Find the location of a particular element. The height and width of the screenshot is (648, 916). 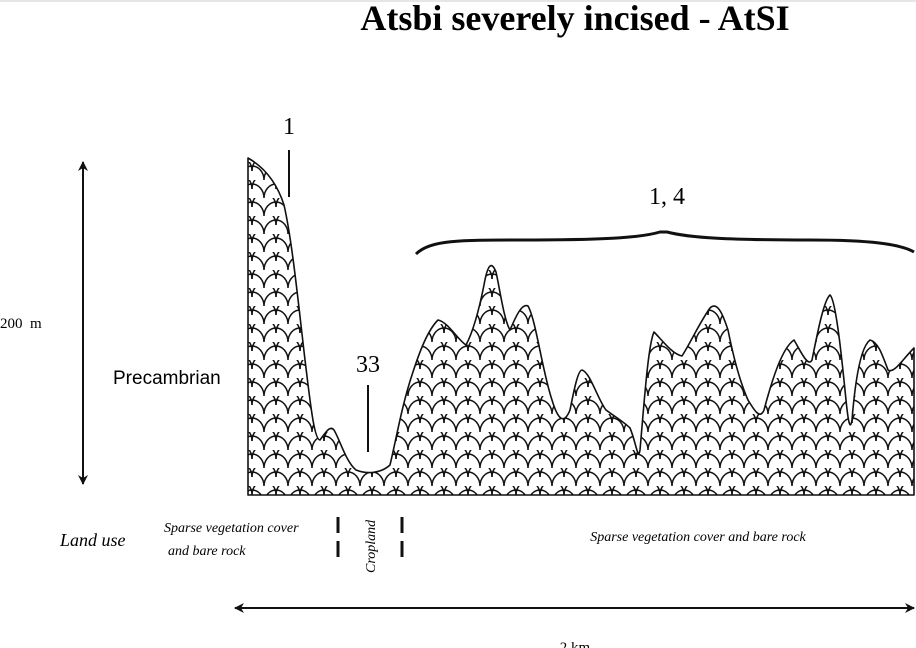

horizontal-scale-label: 2 km is located at coordinates (575, 644).